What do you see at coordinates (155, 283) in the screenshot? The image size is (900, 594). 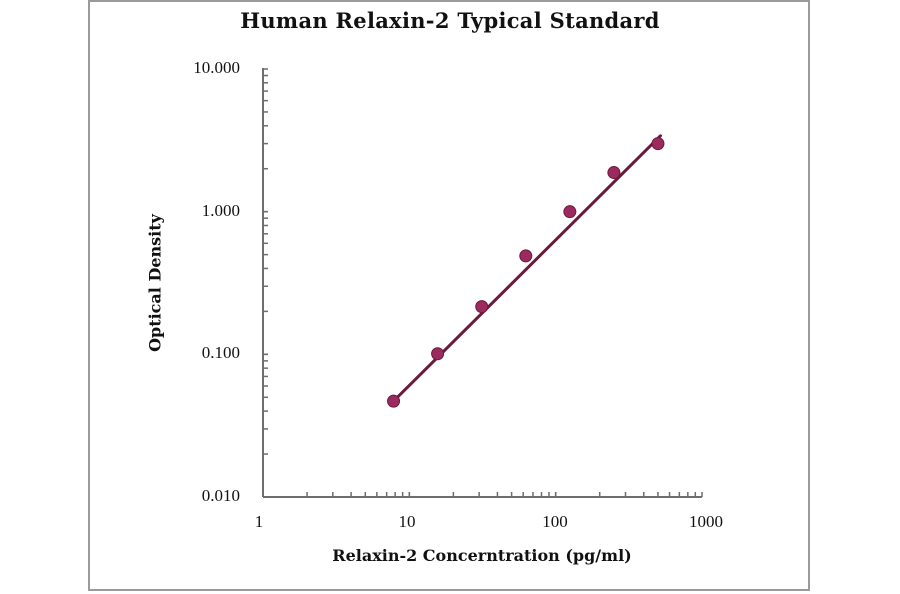 I see `y-axis-label: Optical Density` at bounding box center [155, 283].